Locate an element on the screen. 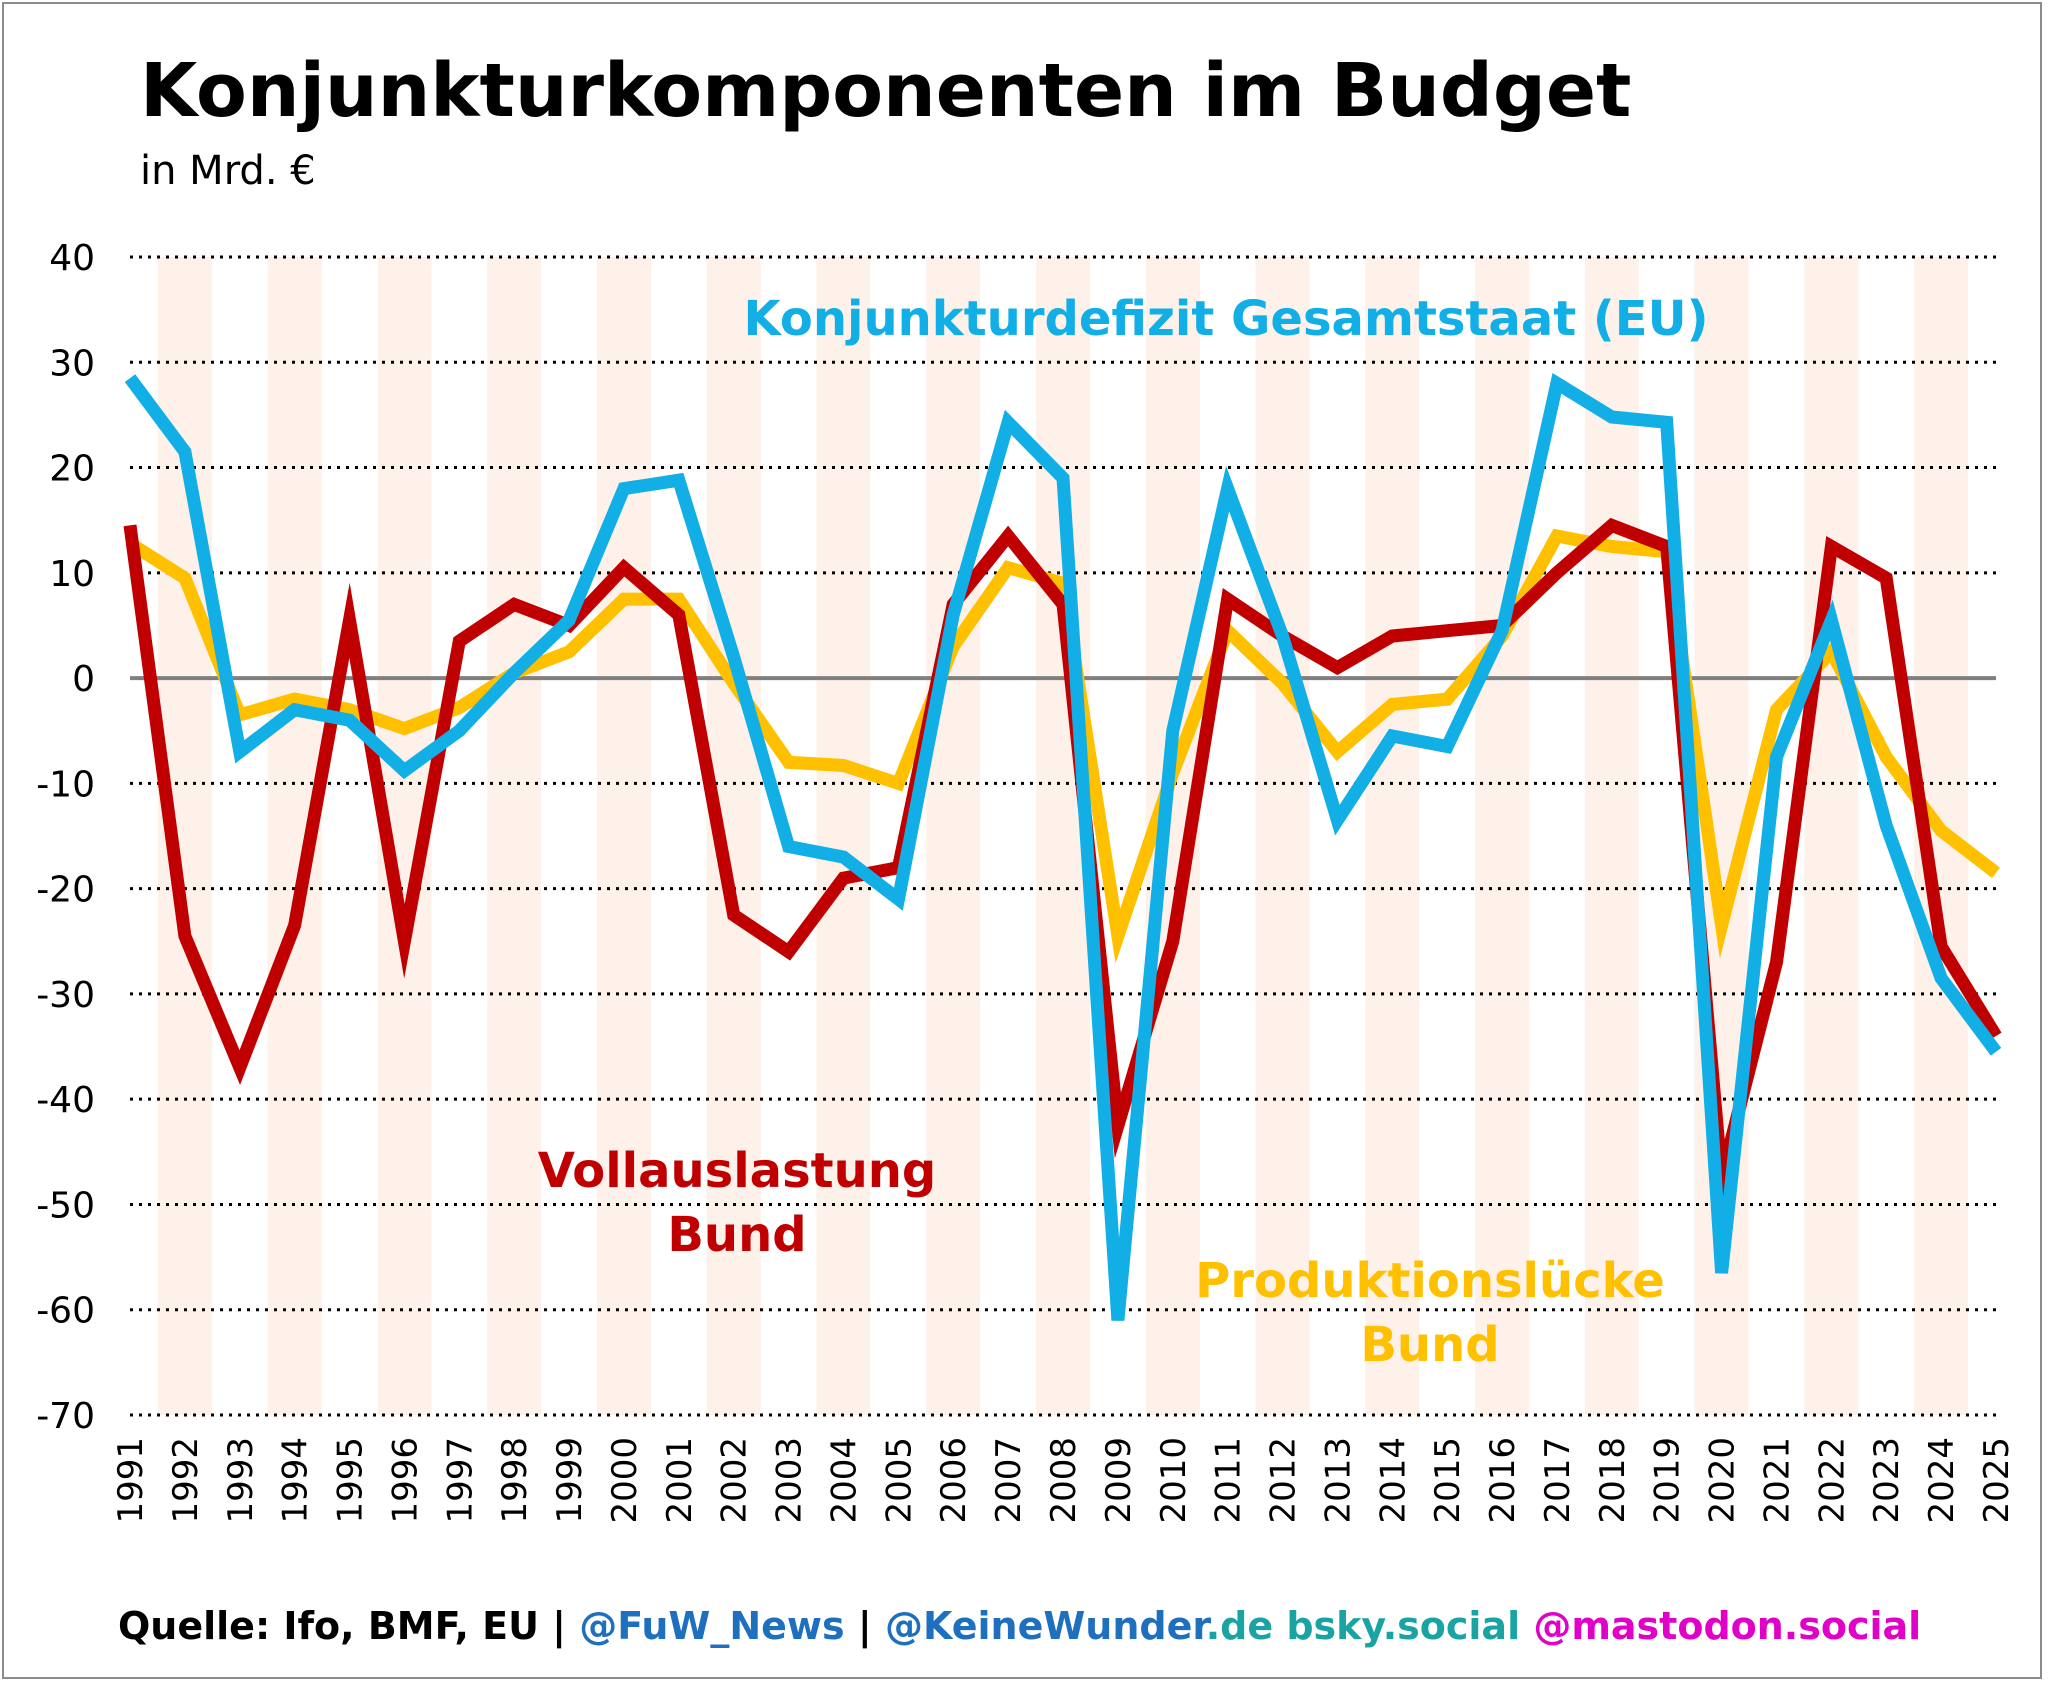 This screenshot has width=2048, height=1685. fuw-news-link: @FuW_News is located at coordinates (712, 1626).